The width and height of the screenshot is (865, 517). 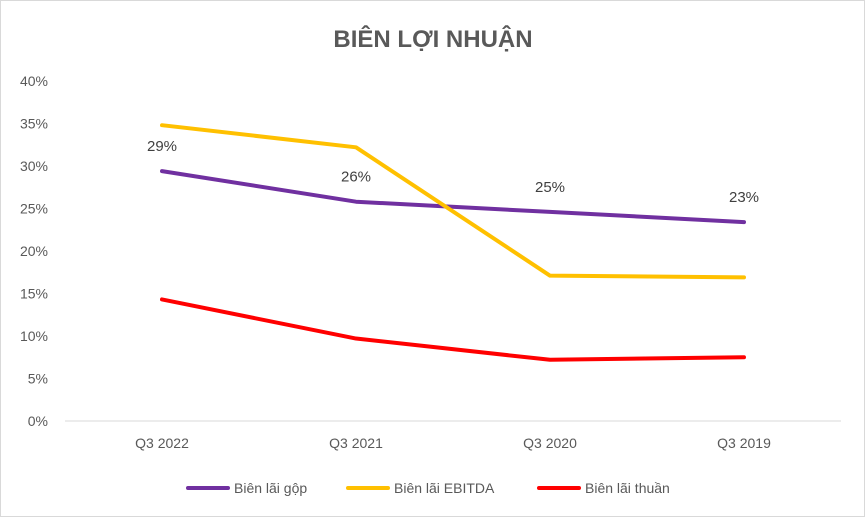 I want to click on x-tick-label: Q3 2020, so click(x=550, y=443).